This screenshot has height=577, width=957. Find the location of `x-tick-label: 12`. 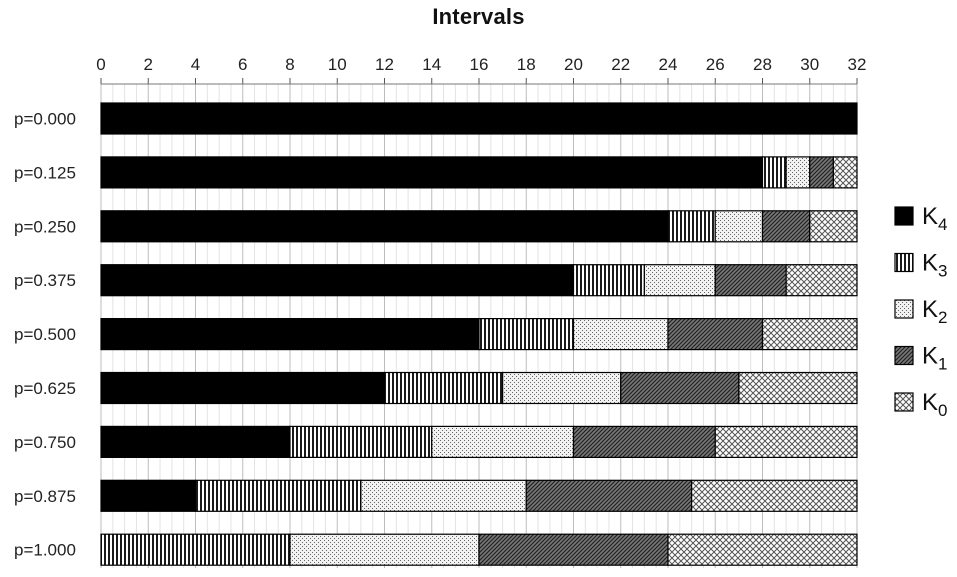

x-tick-label: 12 is located at coordinates (384, 64).